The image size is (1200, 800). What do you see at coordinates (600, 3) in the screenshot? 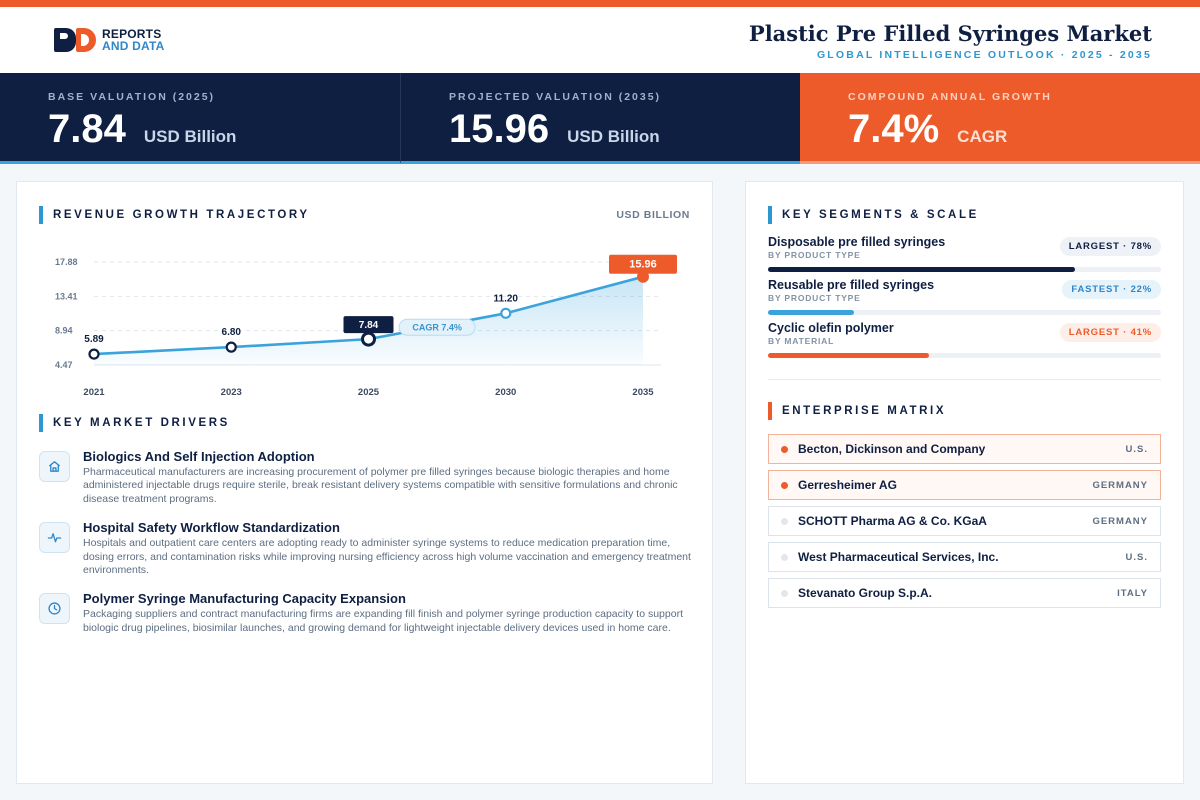
I see `top-accent-bar` at bounding box center [600, 3].